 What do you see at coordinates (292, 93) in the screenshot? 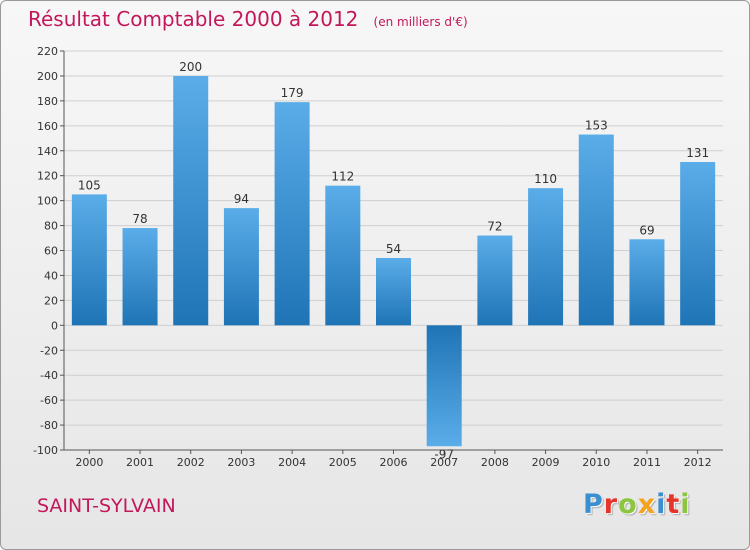
I see `data-label-2004: 179` at bounding box center [292, 93].